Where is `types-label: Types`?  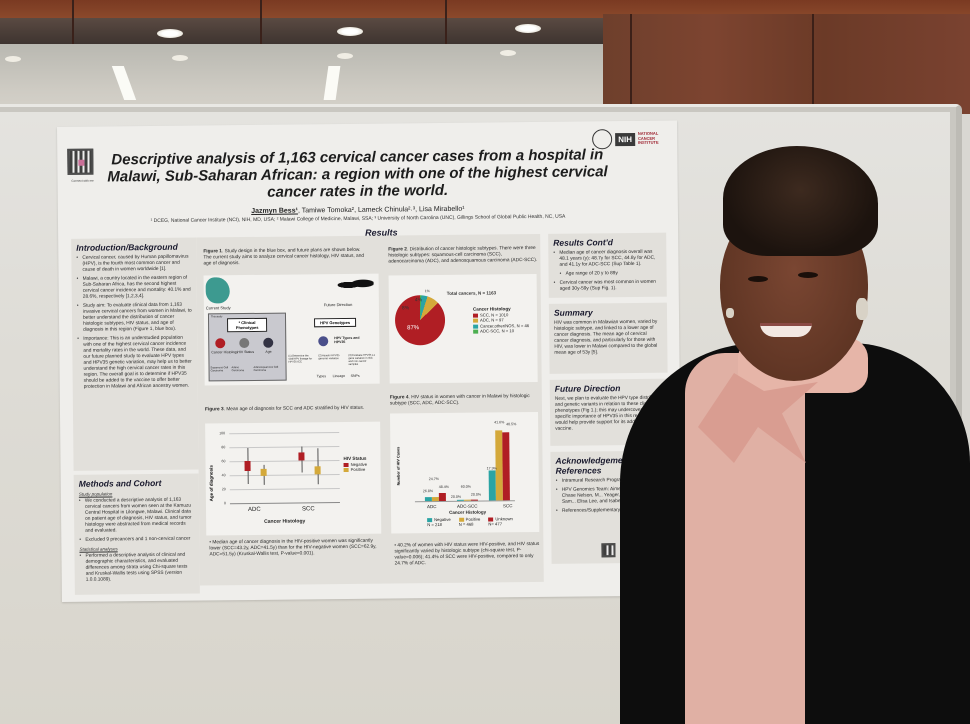 types-label: Types is located at coordinates (321, 376).